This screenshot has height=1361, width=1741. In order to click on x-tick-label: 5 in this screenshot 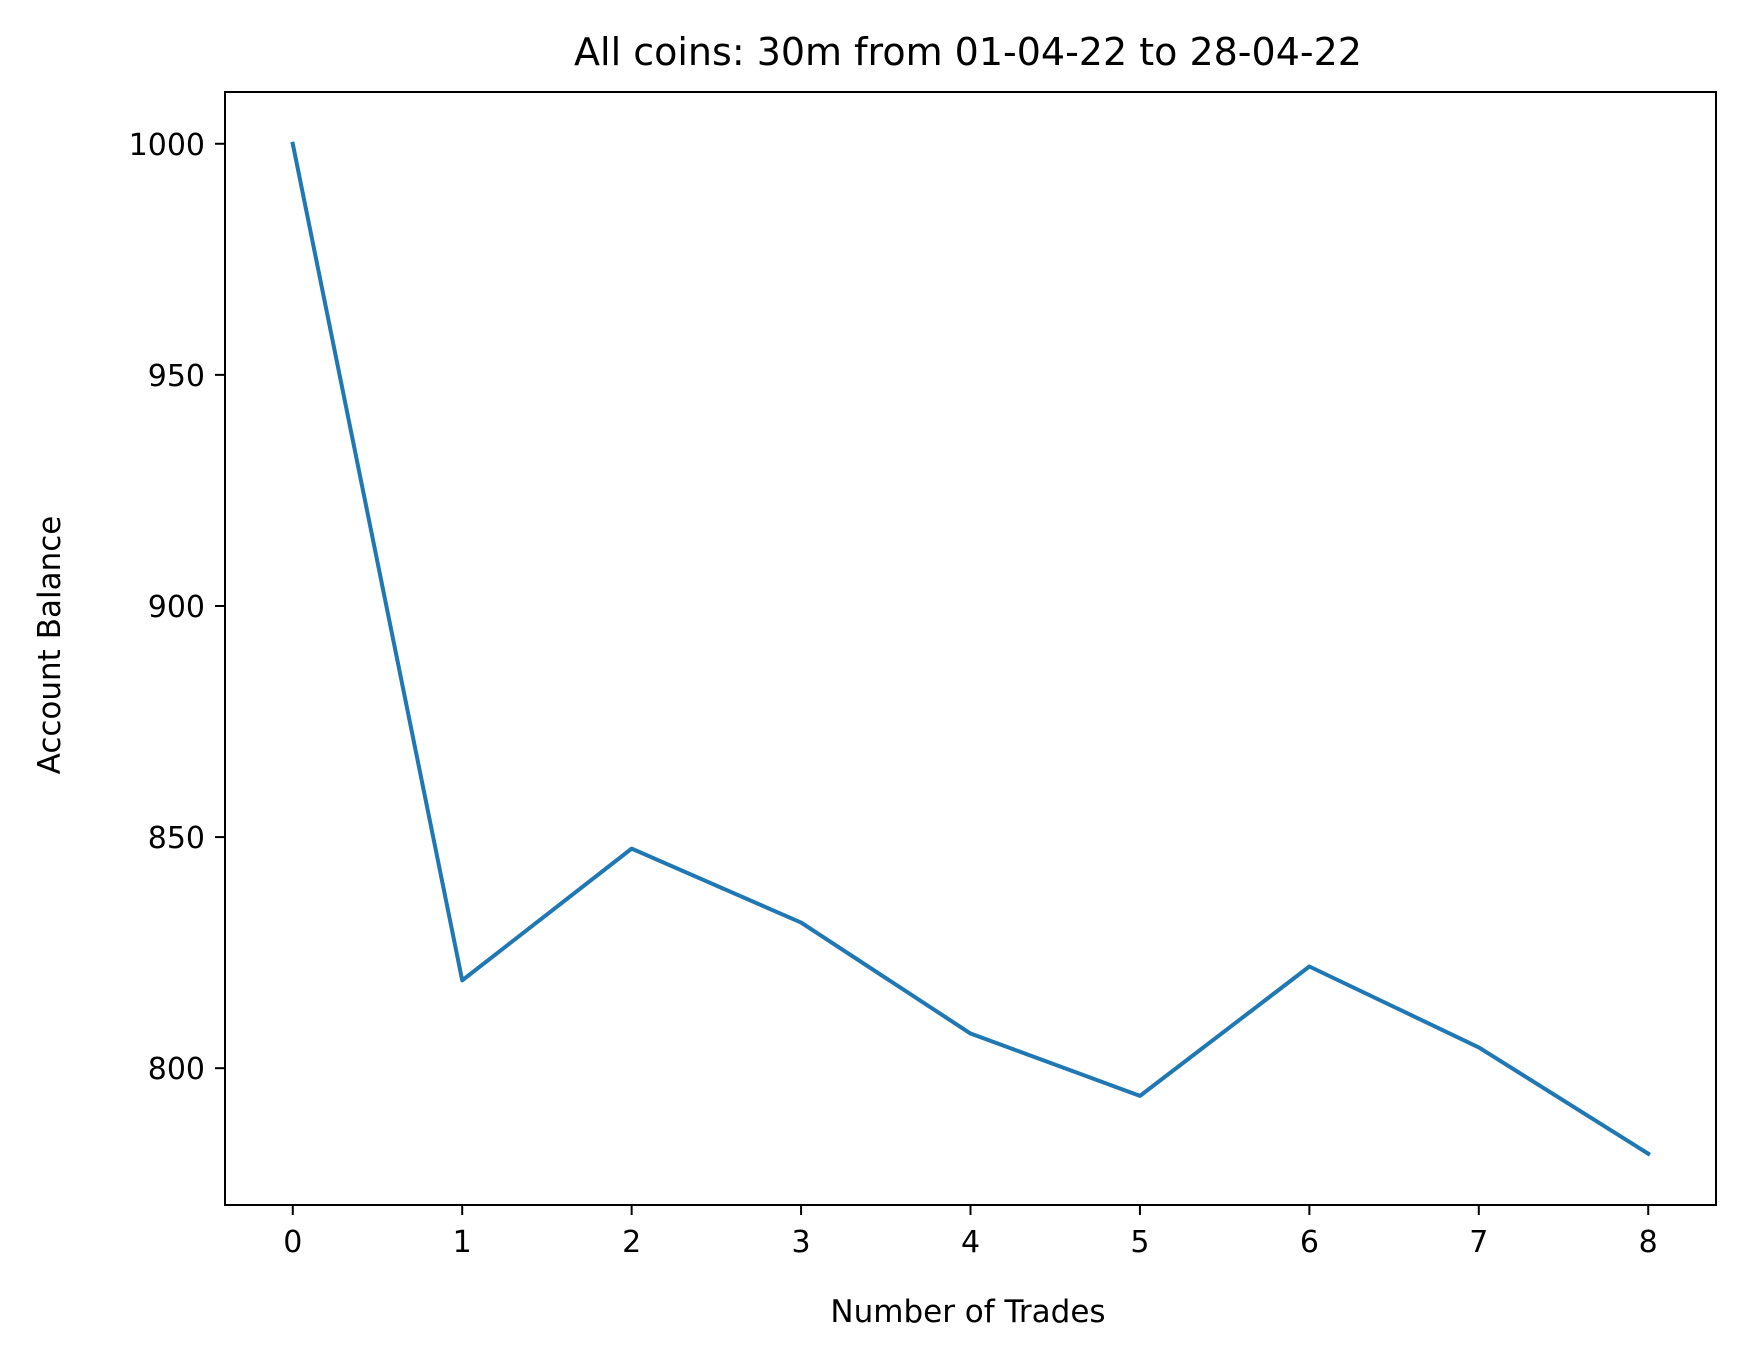, I will do `click(1139, 1242)`.